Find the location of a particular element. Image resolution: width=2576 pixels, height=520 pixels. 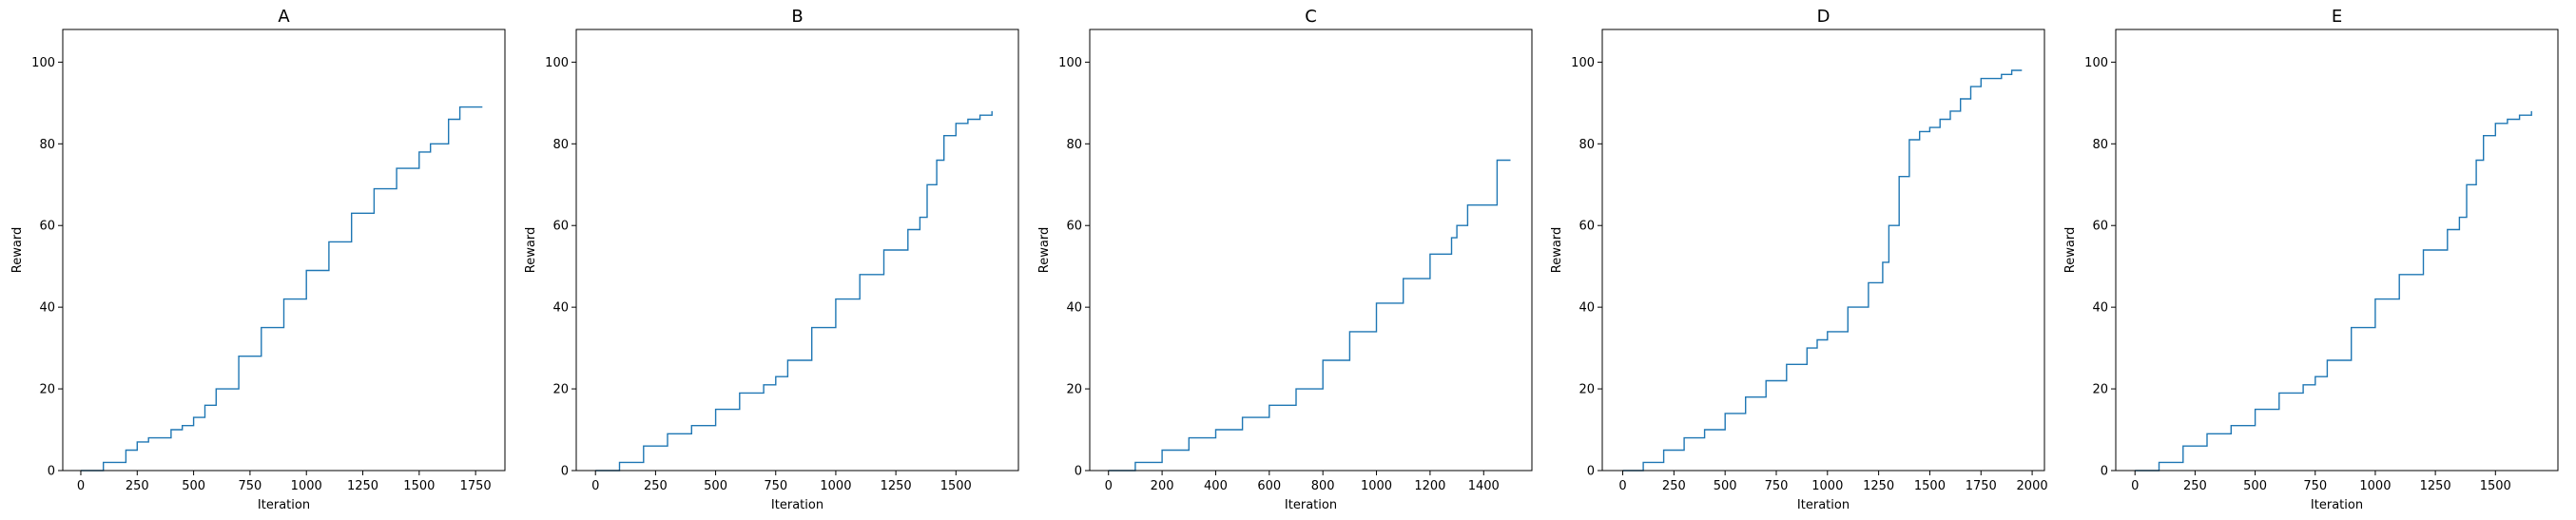

plot-frame-D is located at coordinates (1823, 250).